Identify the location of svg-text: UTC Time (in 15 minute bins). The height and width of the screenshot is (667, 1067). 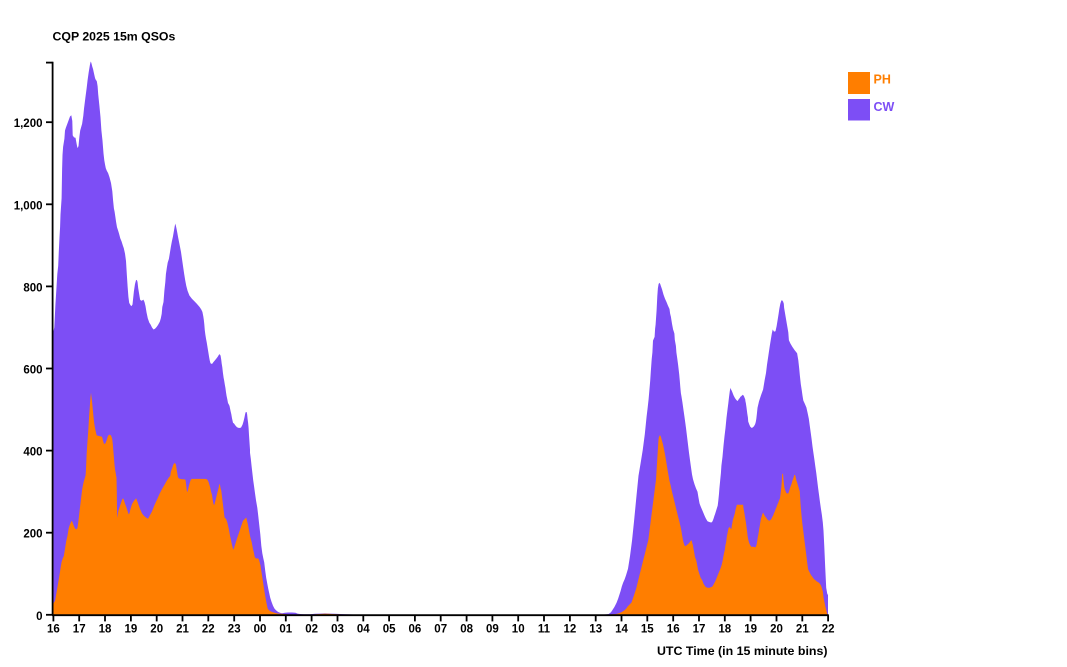
(742, 651).